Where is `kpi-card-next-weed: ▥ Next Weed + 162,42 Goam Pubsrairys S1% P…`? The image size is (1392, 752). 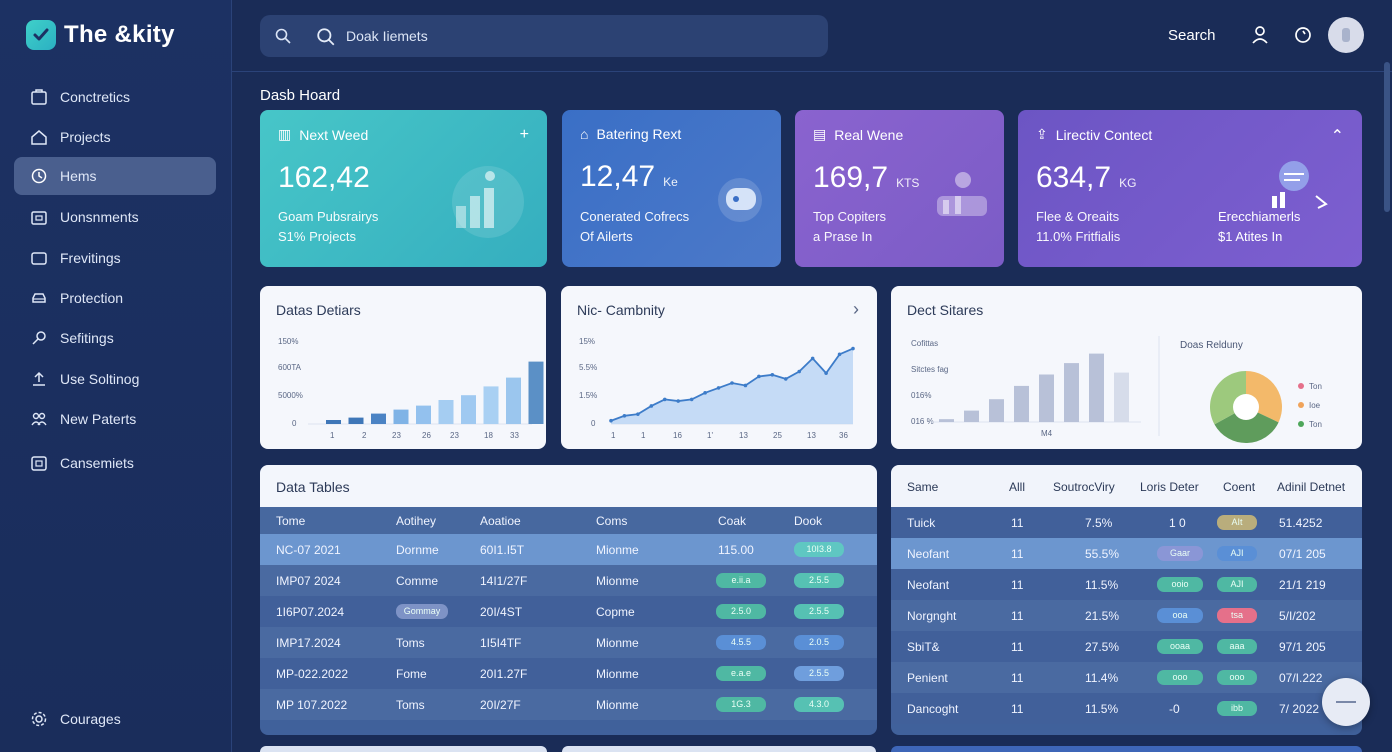
kpi-card-next-weed: ▥ Next Weed + 162,42 Goam Pubsrairys S1% P… is located at coordinates (403, 188).